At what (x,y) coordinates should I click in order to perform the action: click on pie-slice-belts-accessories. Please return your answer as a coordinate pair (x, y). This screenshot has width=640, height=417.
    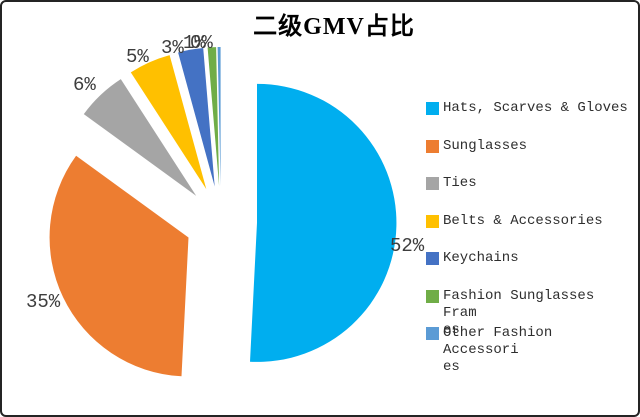
    Looking at the image, I should click on (168, 122).